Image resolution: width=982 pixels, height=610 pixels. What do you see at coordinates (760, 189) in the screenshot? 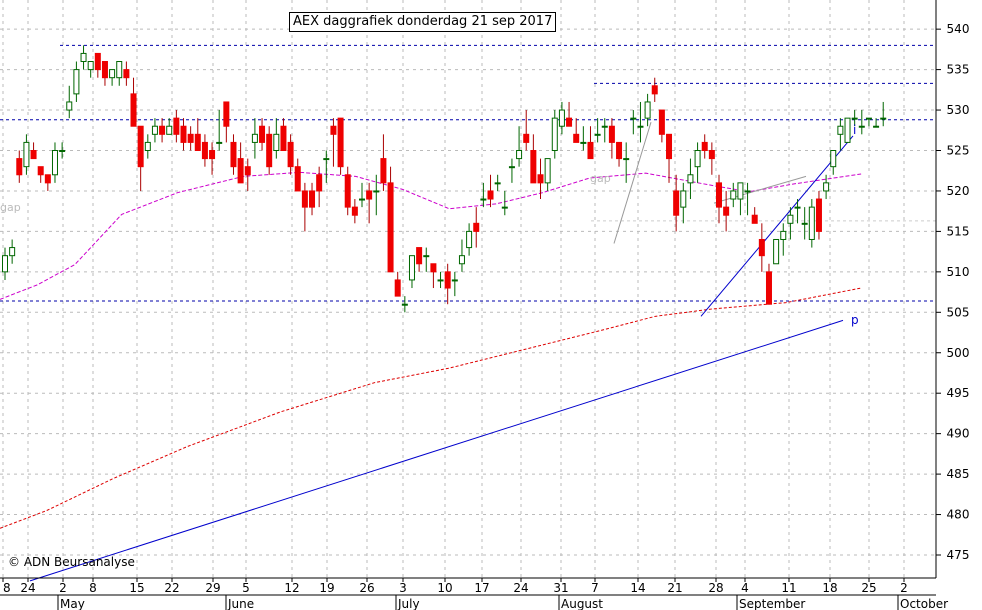
I see `pattern-line` at bounding box center [760, 189].